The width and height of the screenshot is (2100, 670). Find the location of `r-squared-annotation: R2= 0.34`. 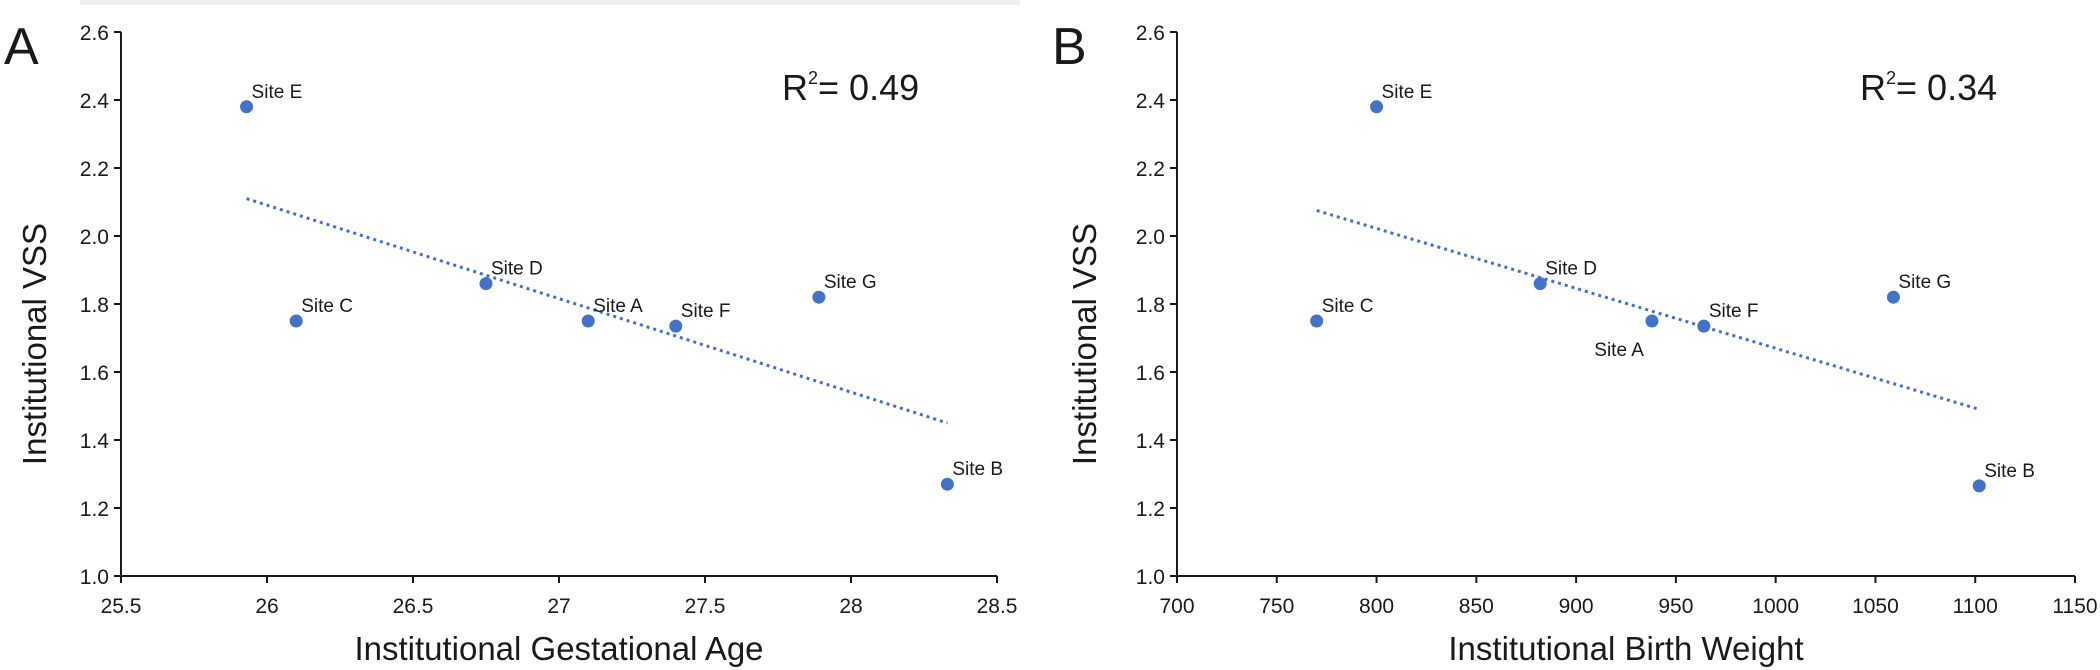

r-squared-annotation: R2= 0.34 is located at coordinates (1928, 87).